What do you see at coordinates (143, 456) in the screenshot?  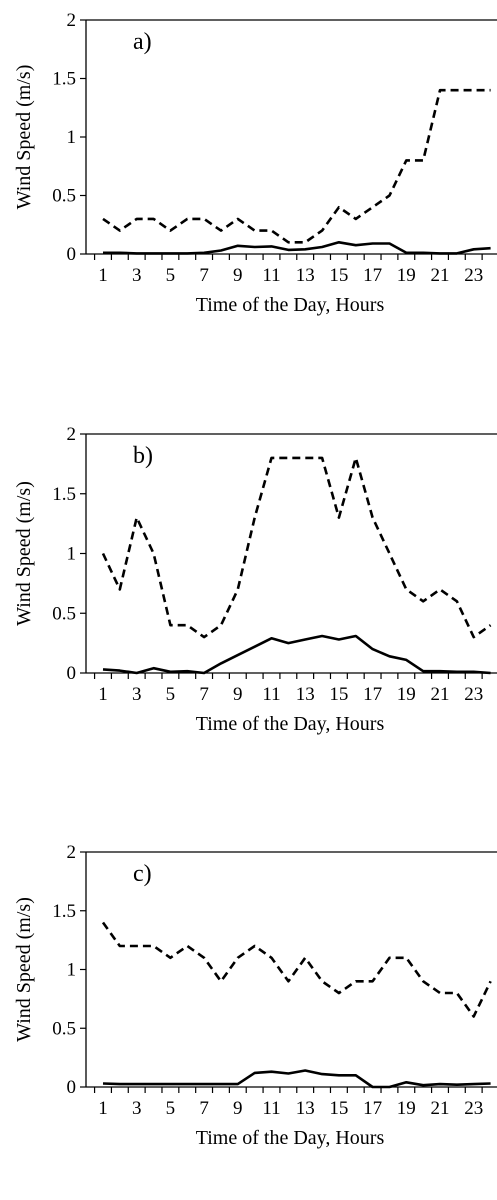 I see `panel-label: b)` at bounding box center [143, 456].